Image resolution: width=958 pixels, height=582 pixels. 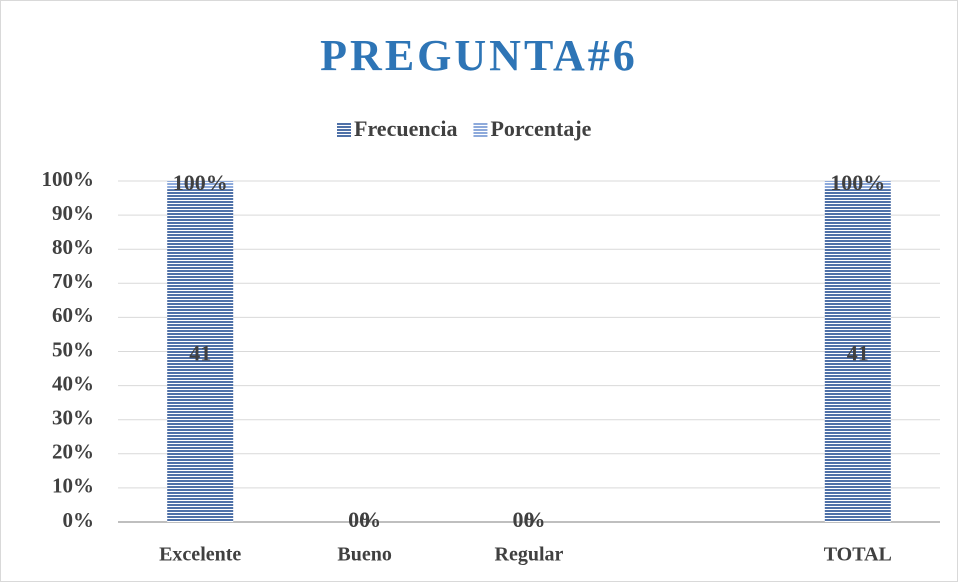 I want to click on x-tick-label: Bueno, so click(x=364, y=555).